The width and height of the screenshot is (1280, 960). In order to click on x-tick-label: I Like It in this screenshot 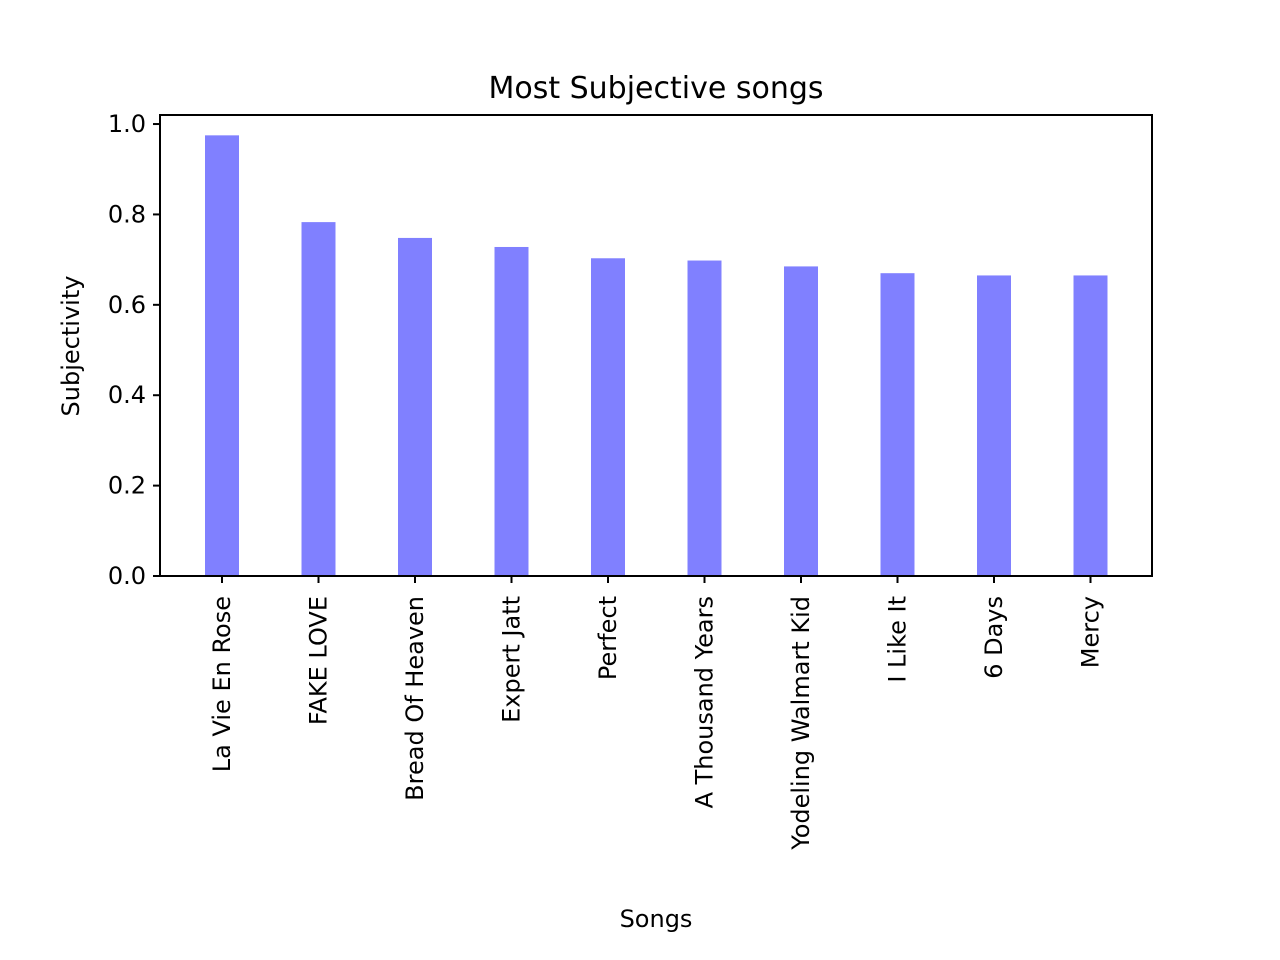, I will do `click(898, 639)`.